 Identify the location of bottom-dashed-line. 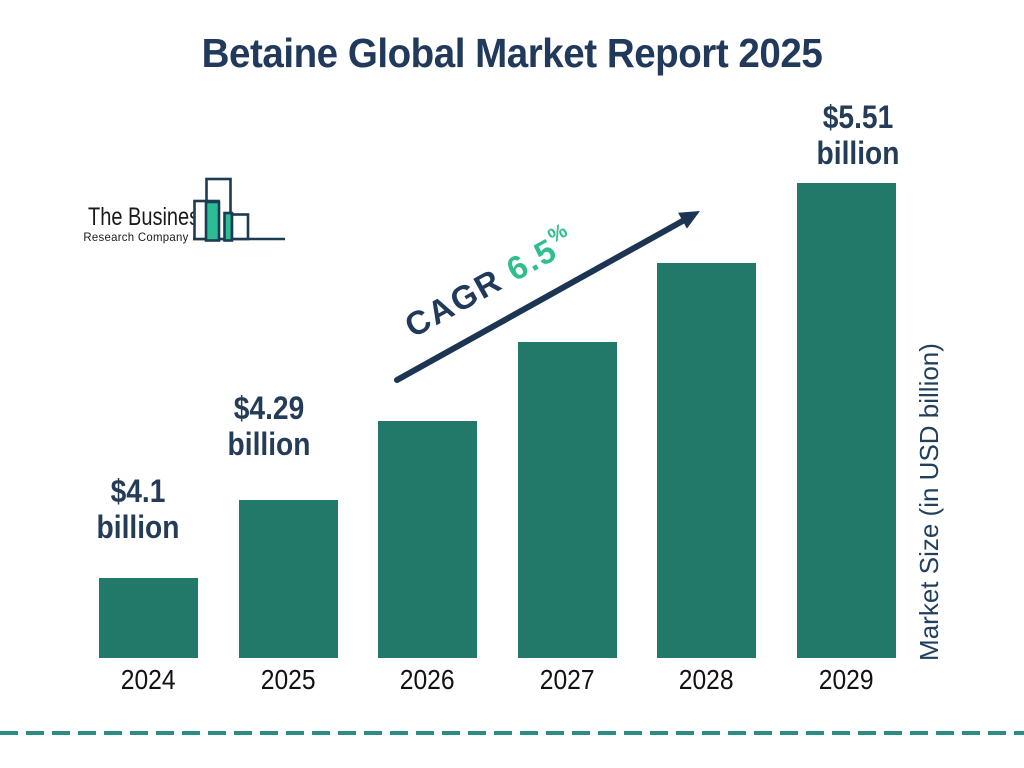
(512, 733).